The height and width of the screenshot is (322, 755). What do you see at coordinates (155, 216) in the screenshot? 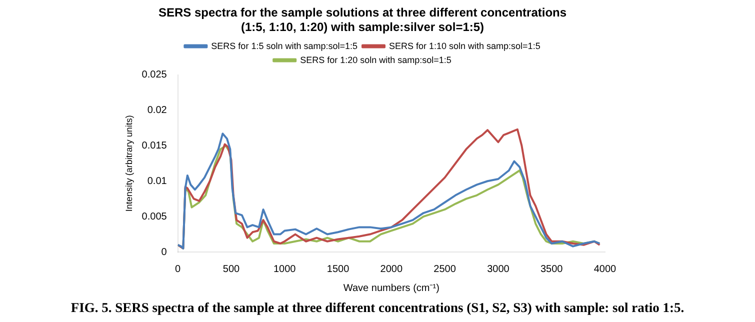
I see `y-tick-label: 0.005` at bounding box center [155, 216].